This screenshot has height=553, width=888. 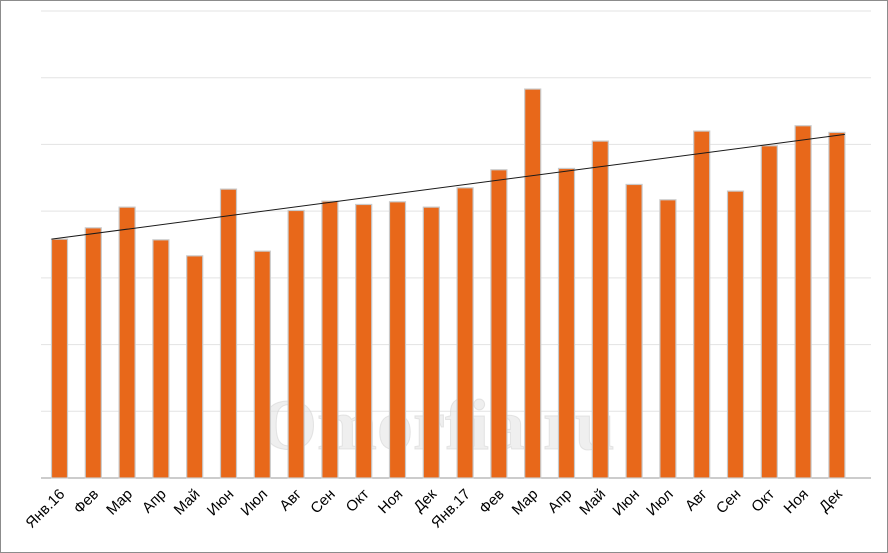 I want to click on x-tick-label: Янв.16, so click(x=45, y=509).